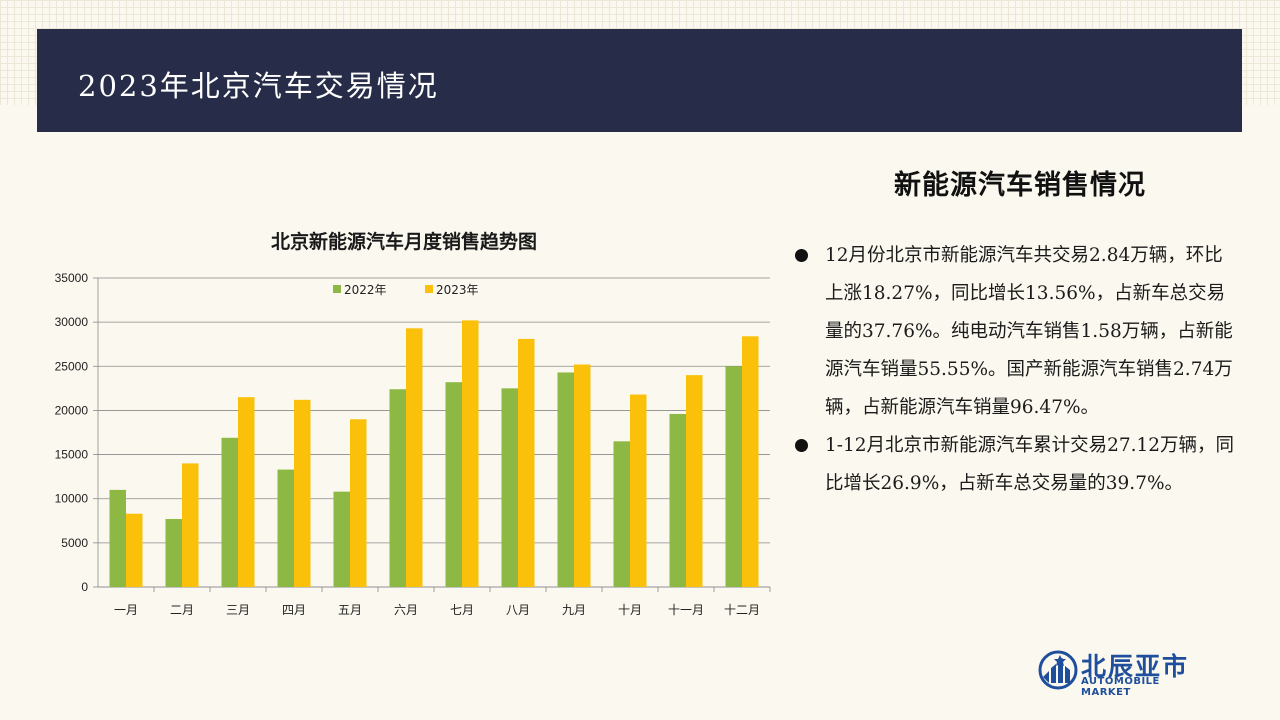  I want to click on legend-label: 2023年, so click(457, 290).